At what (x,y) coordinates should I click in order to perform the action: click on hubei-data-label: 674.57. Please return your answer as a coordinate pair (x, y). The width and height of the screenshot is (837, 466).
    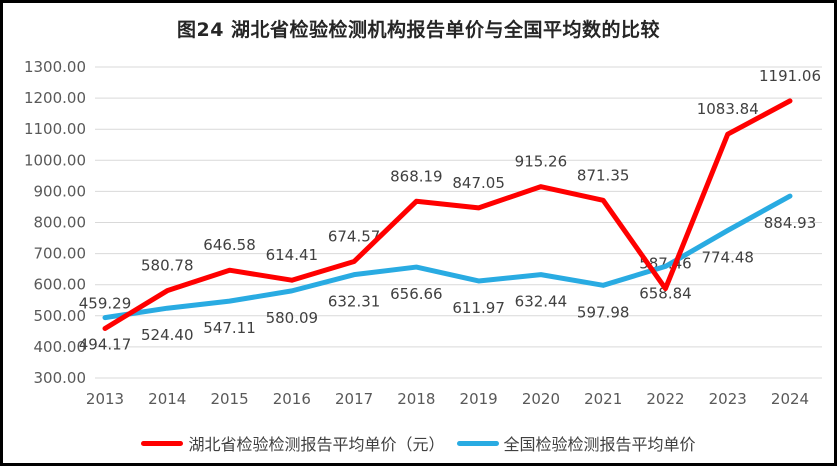
    Looking at the image, I should click on (354, 237).